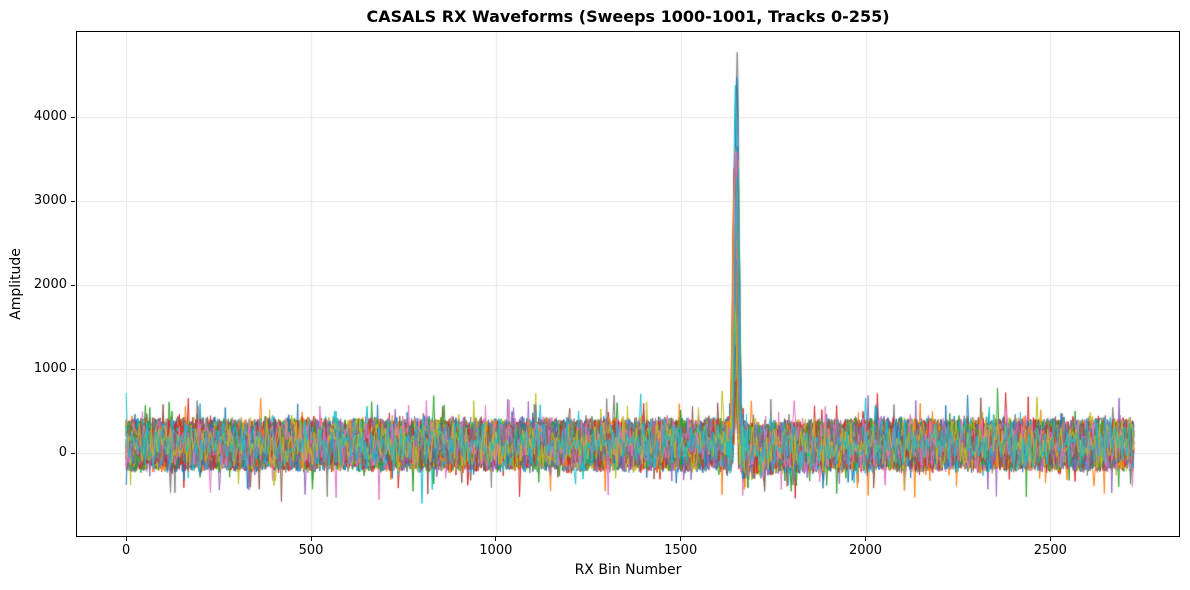 The height and width of the screenshot is (590, 1190). What do you see at coordinates (628, 570) in the screenshot?
I see `x-axis-label: RX Bin Number` at bounding box center [628, 570].